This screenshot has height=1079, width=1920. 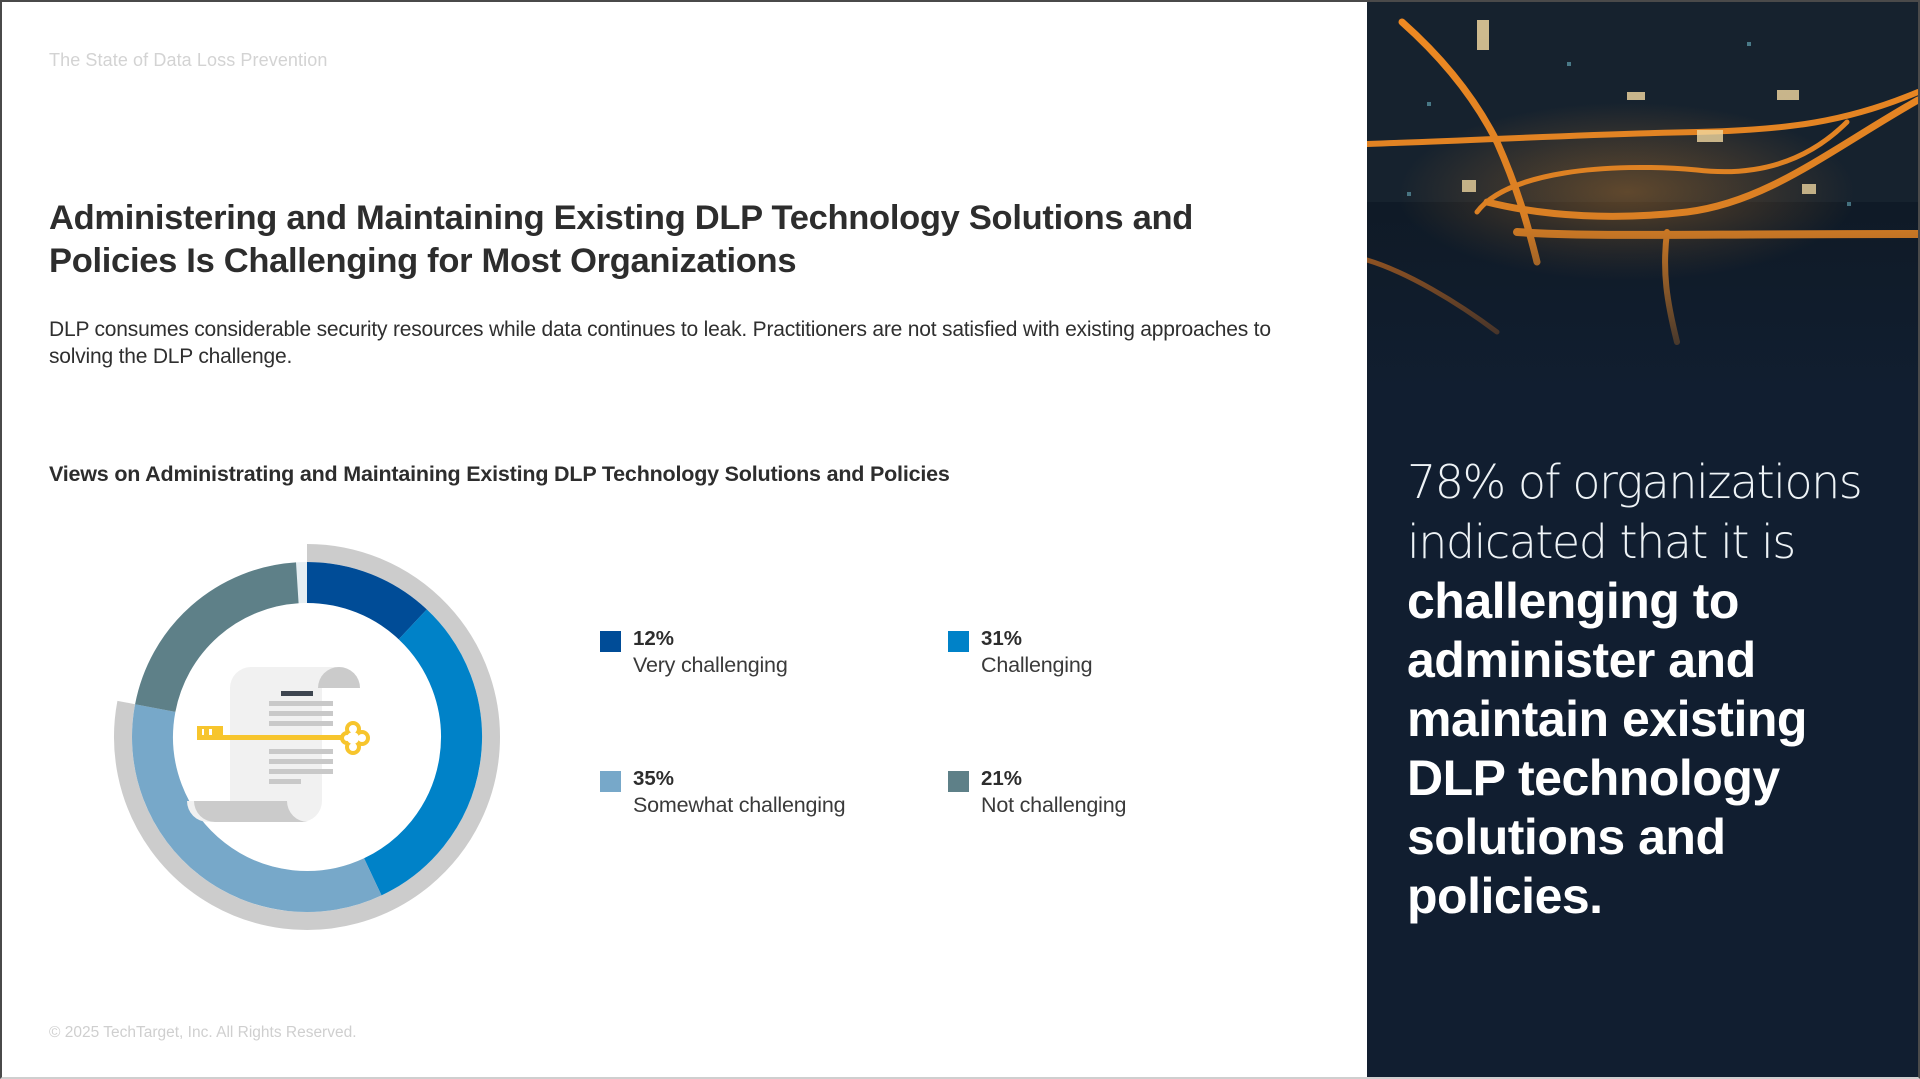 I want to click on donut-segment-somewhat-challenging, so click(x=257, y=808).